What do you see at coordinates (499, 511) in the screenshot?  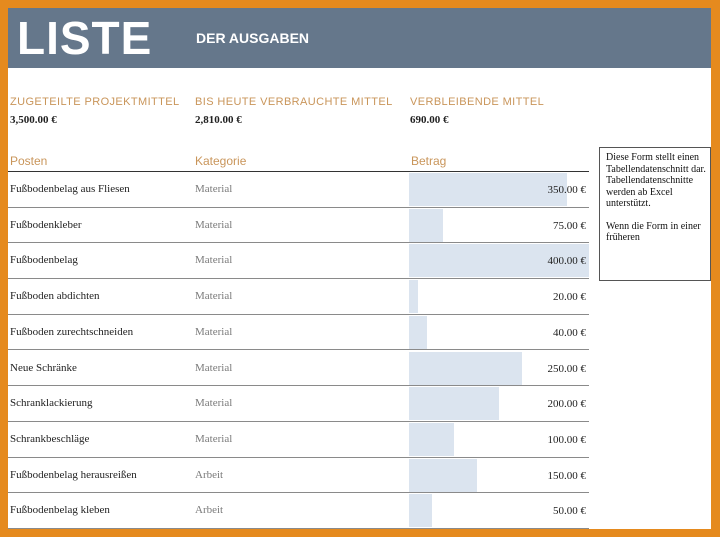 I see `cell-betrag: 50.00 €` at bounding box center [499, 511].